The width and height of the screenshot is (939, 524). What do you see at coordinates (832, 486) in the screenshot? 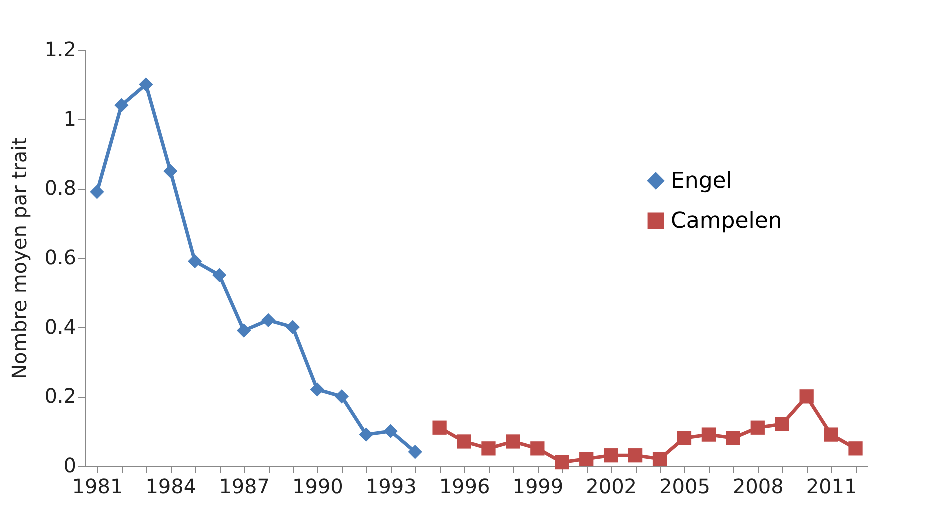
I see `x-tick-label: 2011` at bounding box center [832, 486].